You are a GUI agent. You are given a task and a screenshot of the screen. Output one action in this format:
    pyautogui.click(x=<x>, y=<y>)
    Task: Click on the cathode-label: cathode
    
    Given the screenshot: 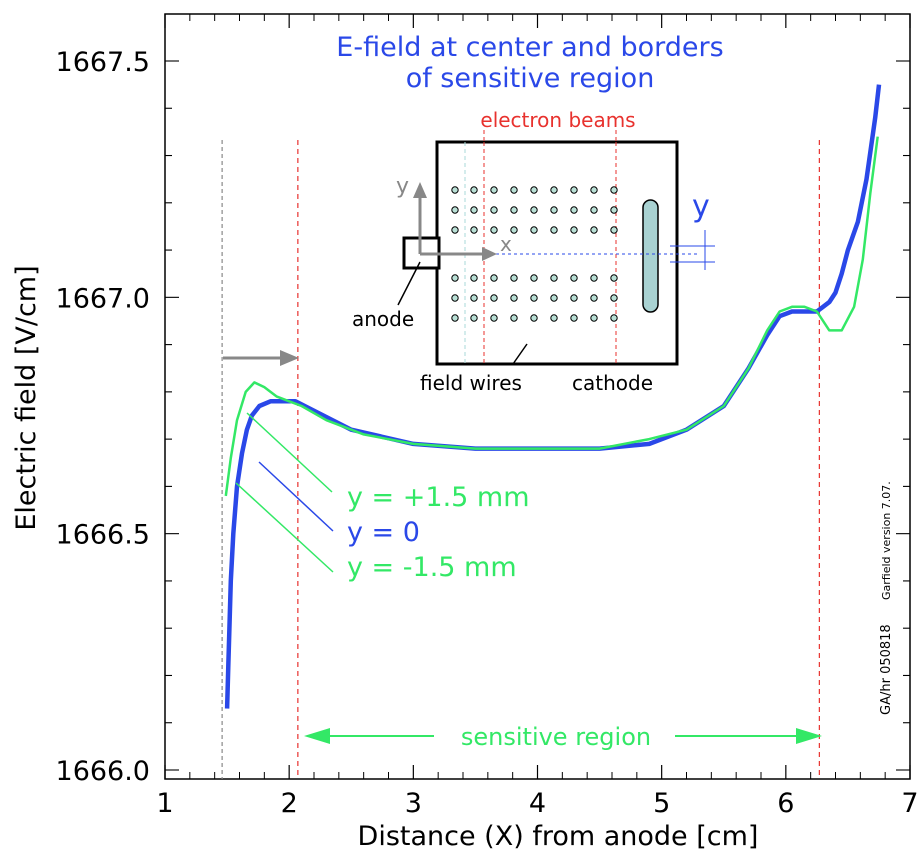 What is the action you would take?
    pyautogui.click(x=612, y=383)
    